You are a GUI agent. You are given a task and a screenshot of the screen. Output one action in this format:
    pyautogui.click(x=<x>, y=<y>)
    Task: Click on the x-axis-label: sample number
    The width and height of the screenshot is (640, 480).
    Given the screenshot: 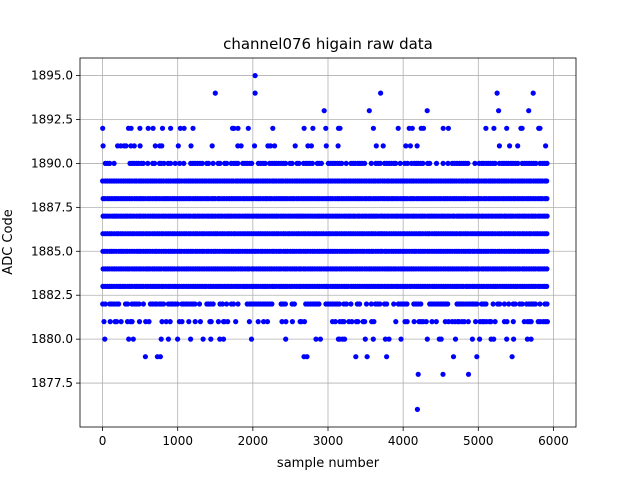 What is the action you would take?
    pyautogui.click(x=328, y=463)
    